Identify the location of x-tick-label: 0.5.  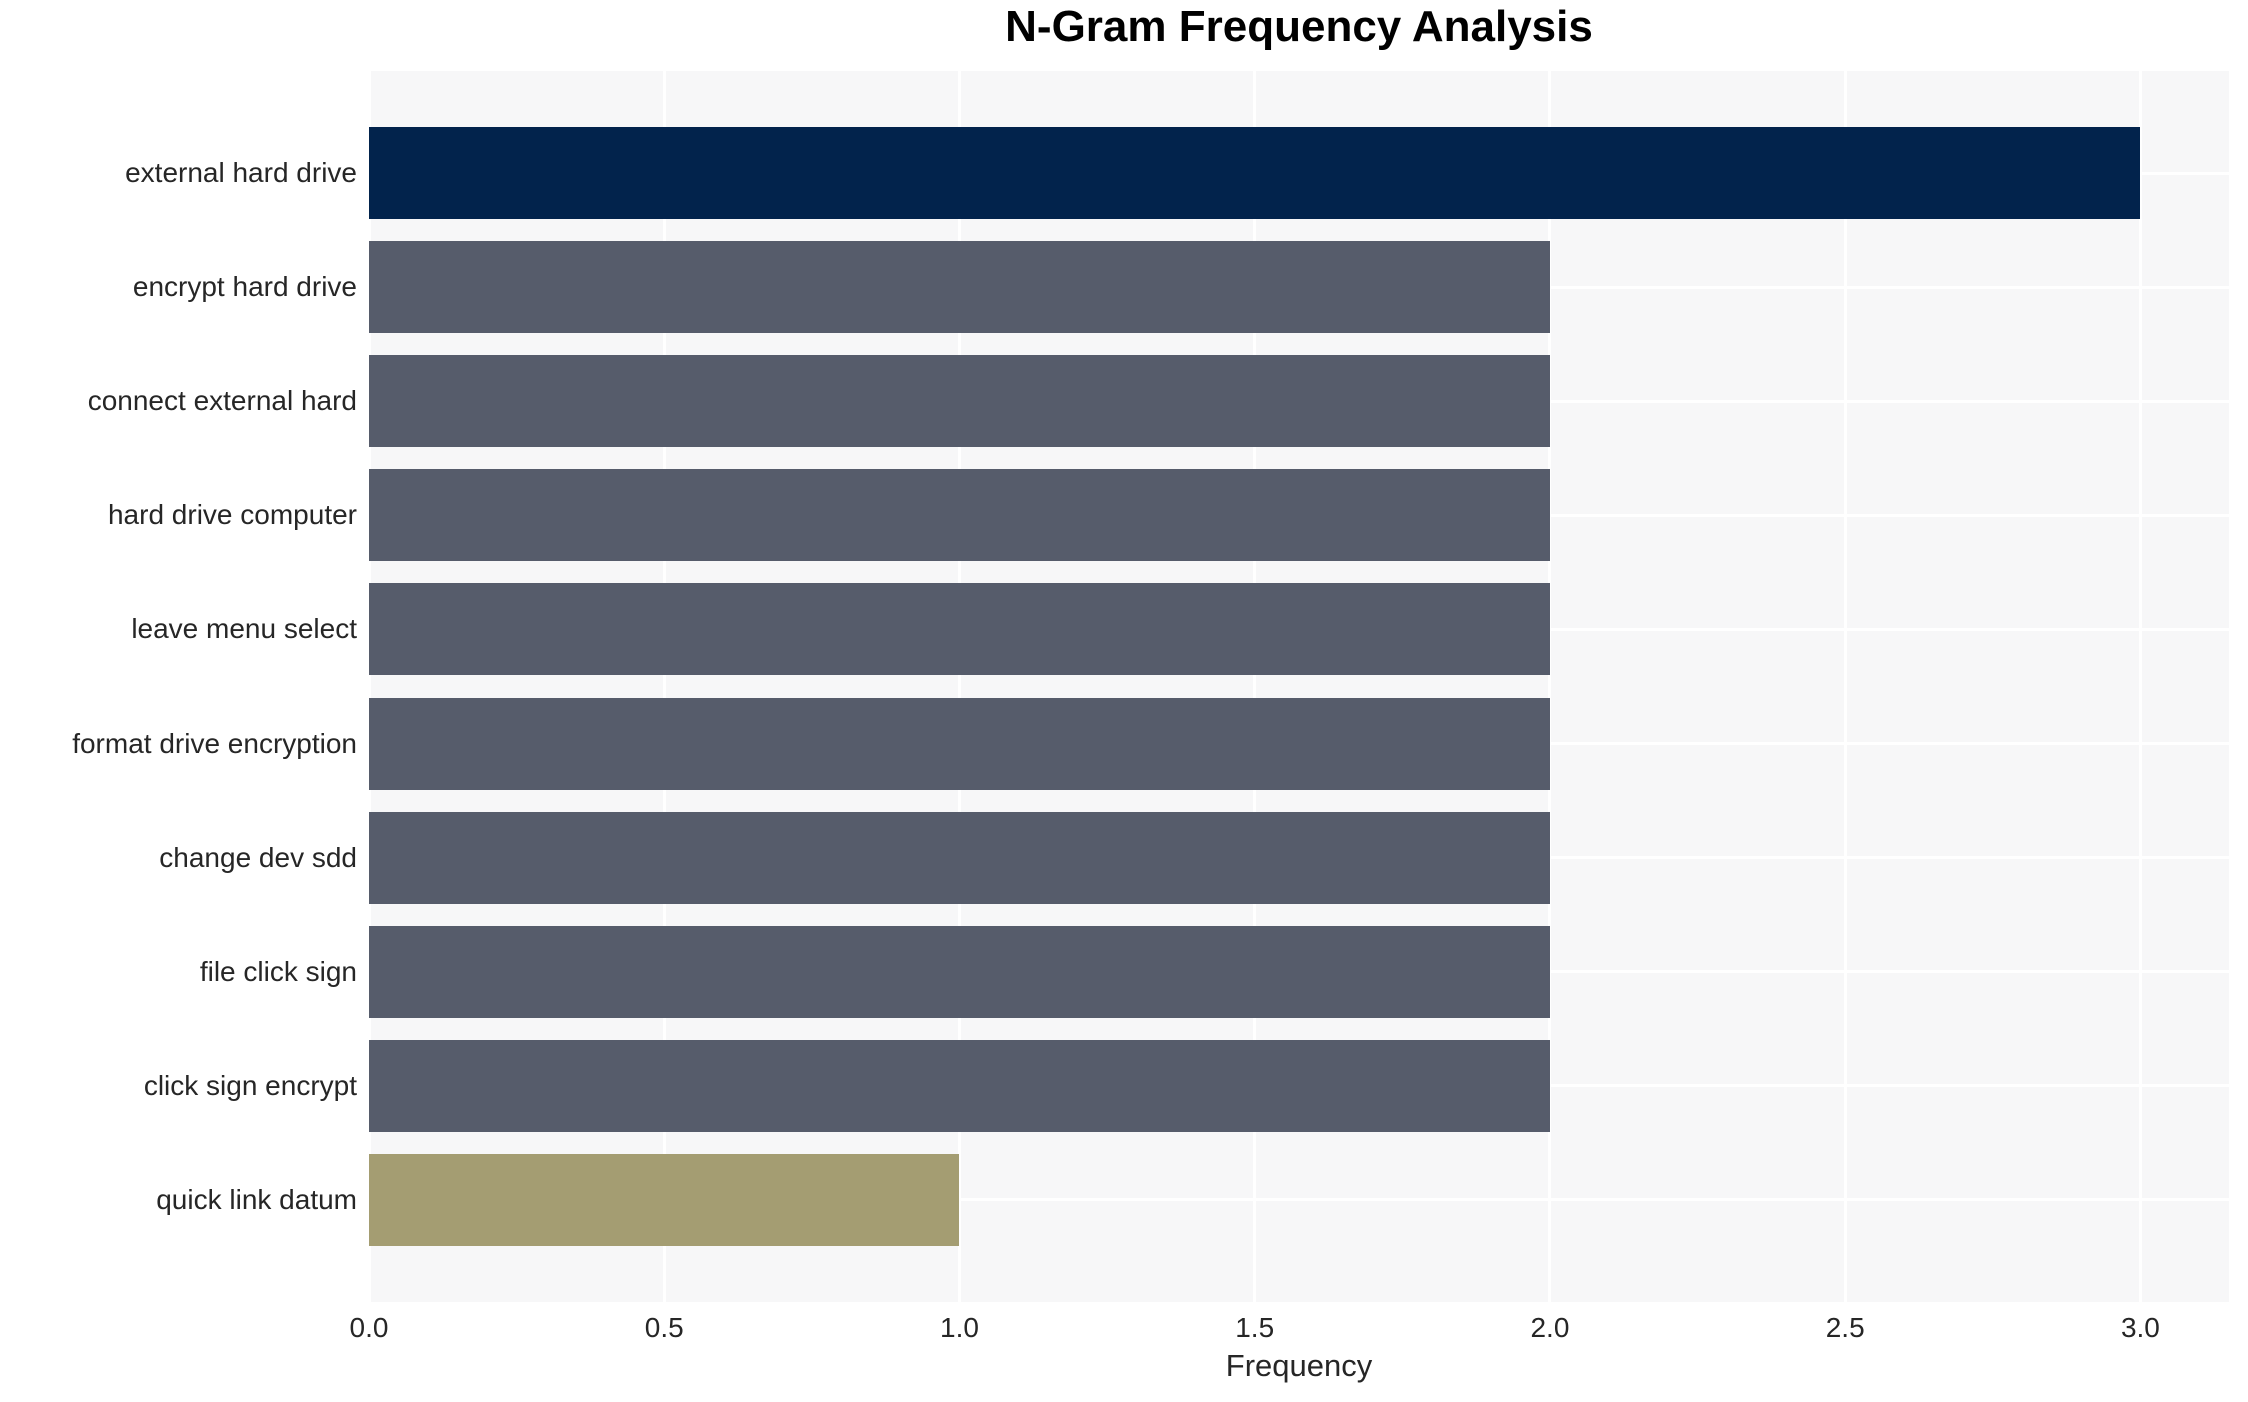
(664, 1327).